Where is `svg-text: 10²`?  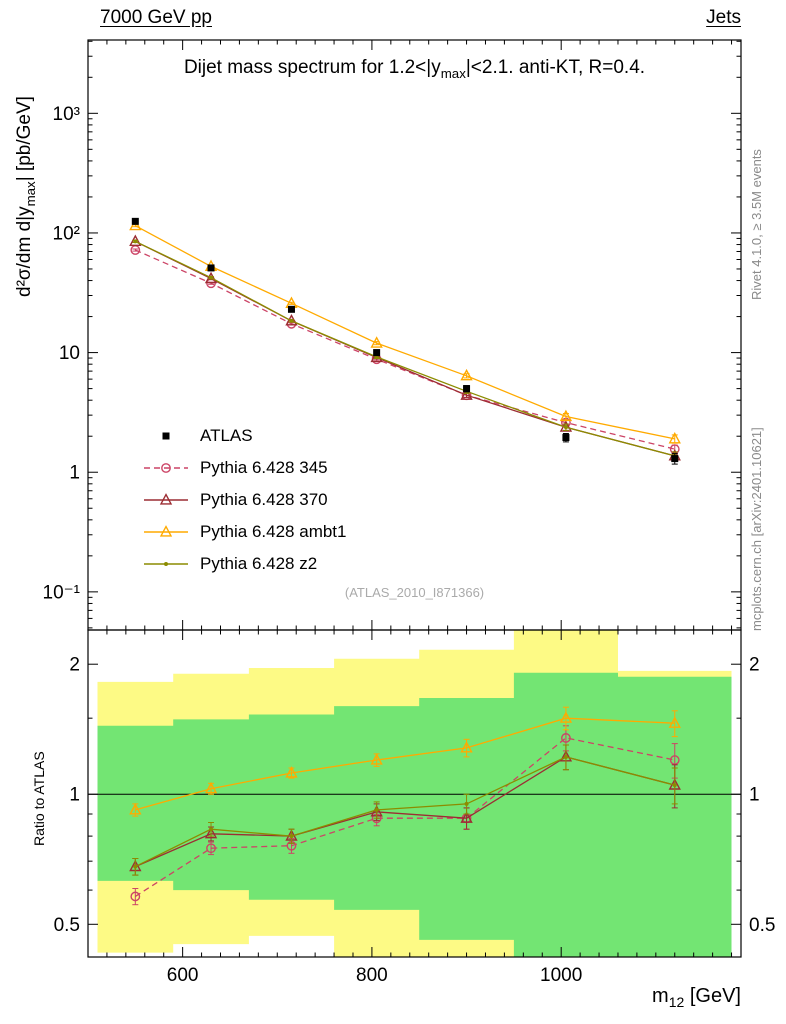
svg-text: 10² is located at coordinates (66, 233).